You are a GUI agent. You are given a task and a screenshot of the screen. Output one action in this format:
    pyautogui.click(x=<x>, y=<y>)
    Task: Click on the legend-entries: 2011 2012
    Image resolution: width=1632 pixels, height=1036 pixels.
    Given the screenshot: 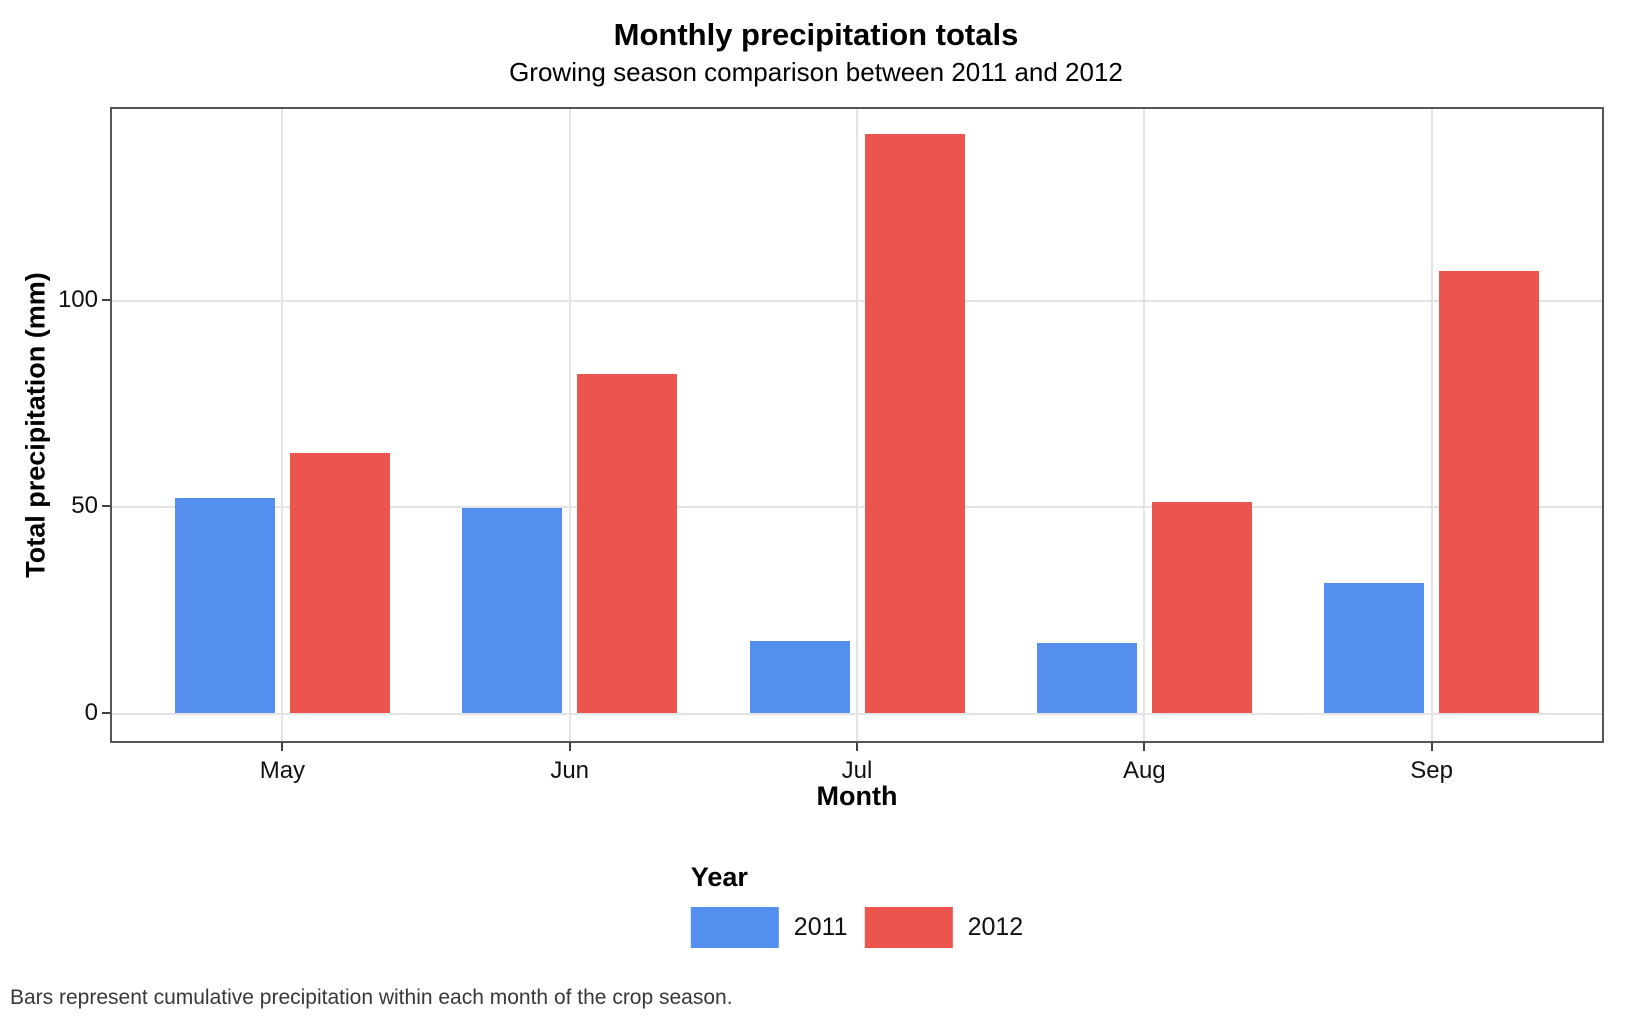 What is the action you would take?
    pyautogui.click(x=857, y=927)
    